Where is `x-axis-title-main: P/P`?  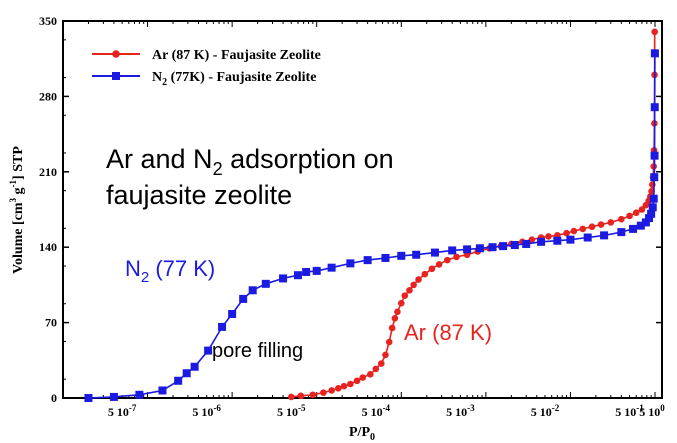
x-axis-title-main: P/P is located at coordinates (359, 432).